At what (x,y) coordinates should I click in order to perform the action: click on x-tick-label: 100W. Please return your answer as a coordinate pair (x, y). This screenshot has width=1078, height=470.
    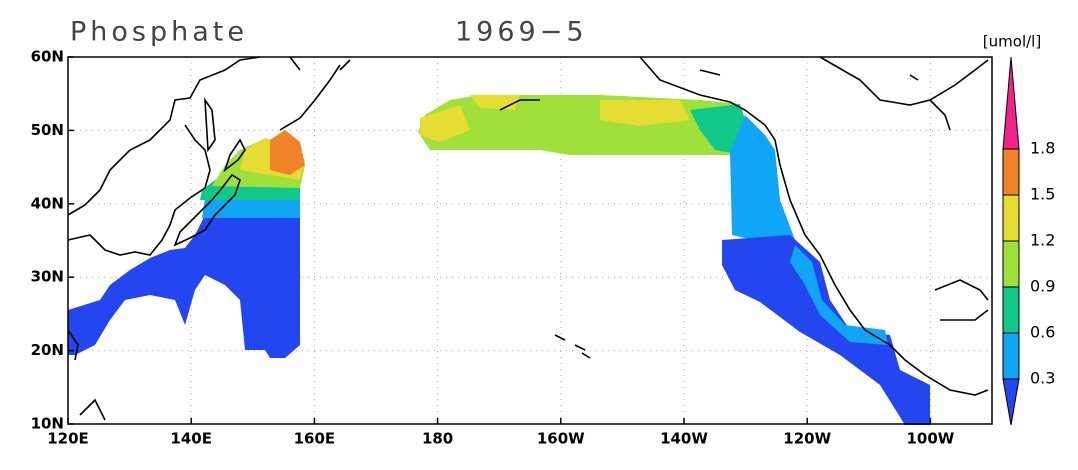
    Looking at the image, I should click on (930, 439).